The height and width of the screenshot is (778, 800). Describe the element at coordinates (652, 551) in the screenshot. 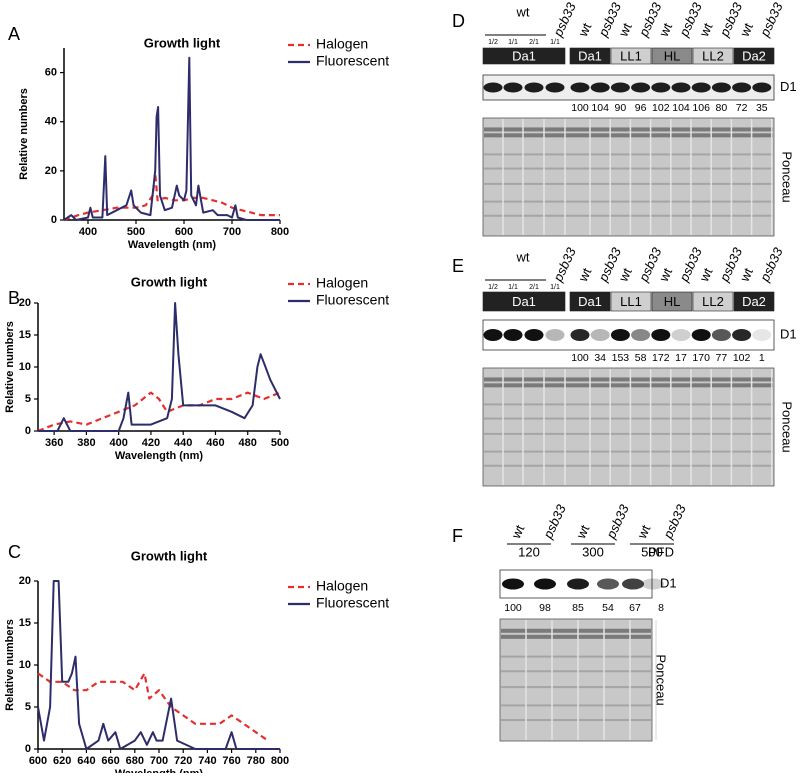

I see `group-label: 500` at that location.